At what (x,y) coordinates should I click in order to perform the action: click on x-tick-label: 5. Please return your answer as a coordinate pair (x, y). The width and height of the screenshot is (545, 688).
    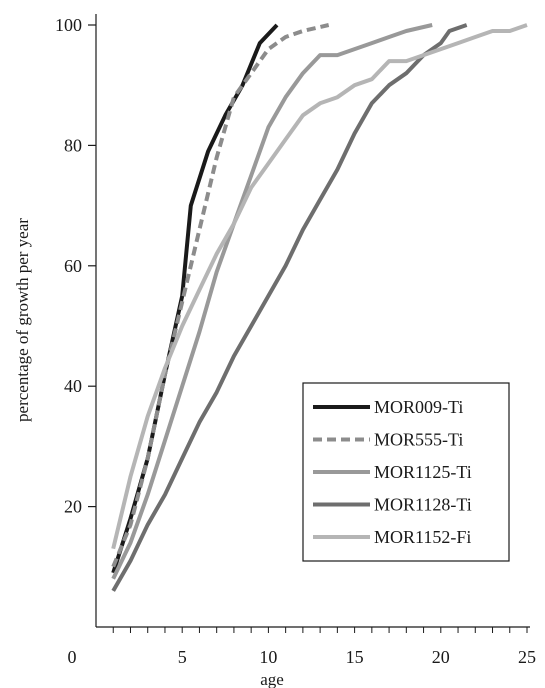
    Looking at the image, I should click on (182, 657).